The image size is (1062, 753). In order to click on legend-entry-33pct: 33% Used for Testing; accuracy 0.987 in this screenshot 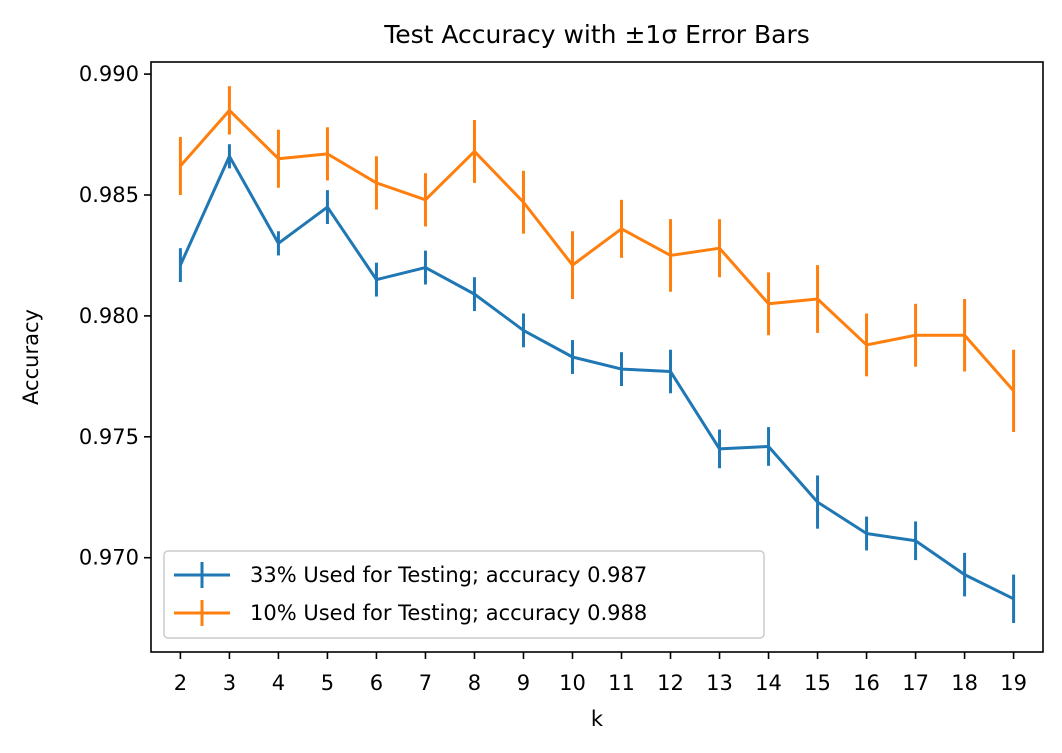, I will do `click(410, 575)`.